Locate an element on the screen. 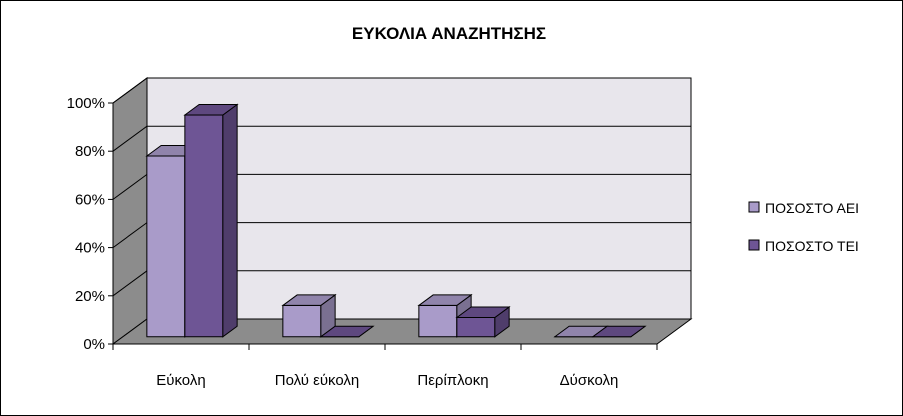 This screenshot has width=903, height=416. y-tick-label: 60% is located at coordinates (90, 199).